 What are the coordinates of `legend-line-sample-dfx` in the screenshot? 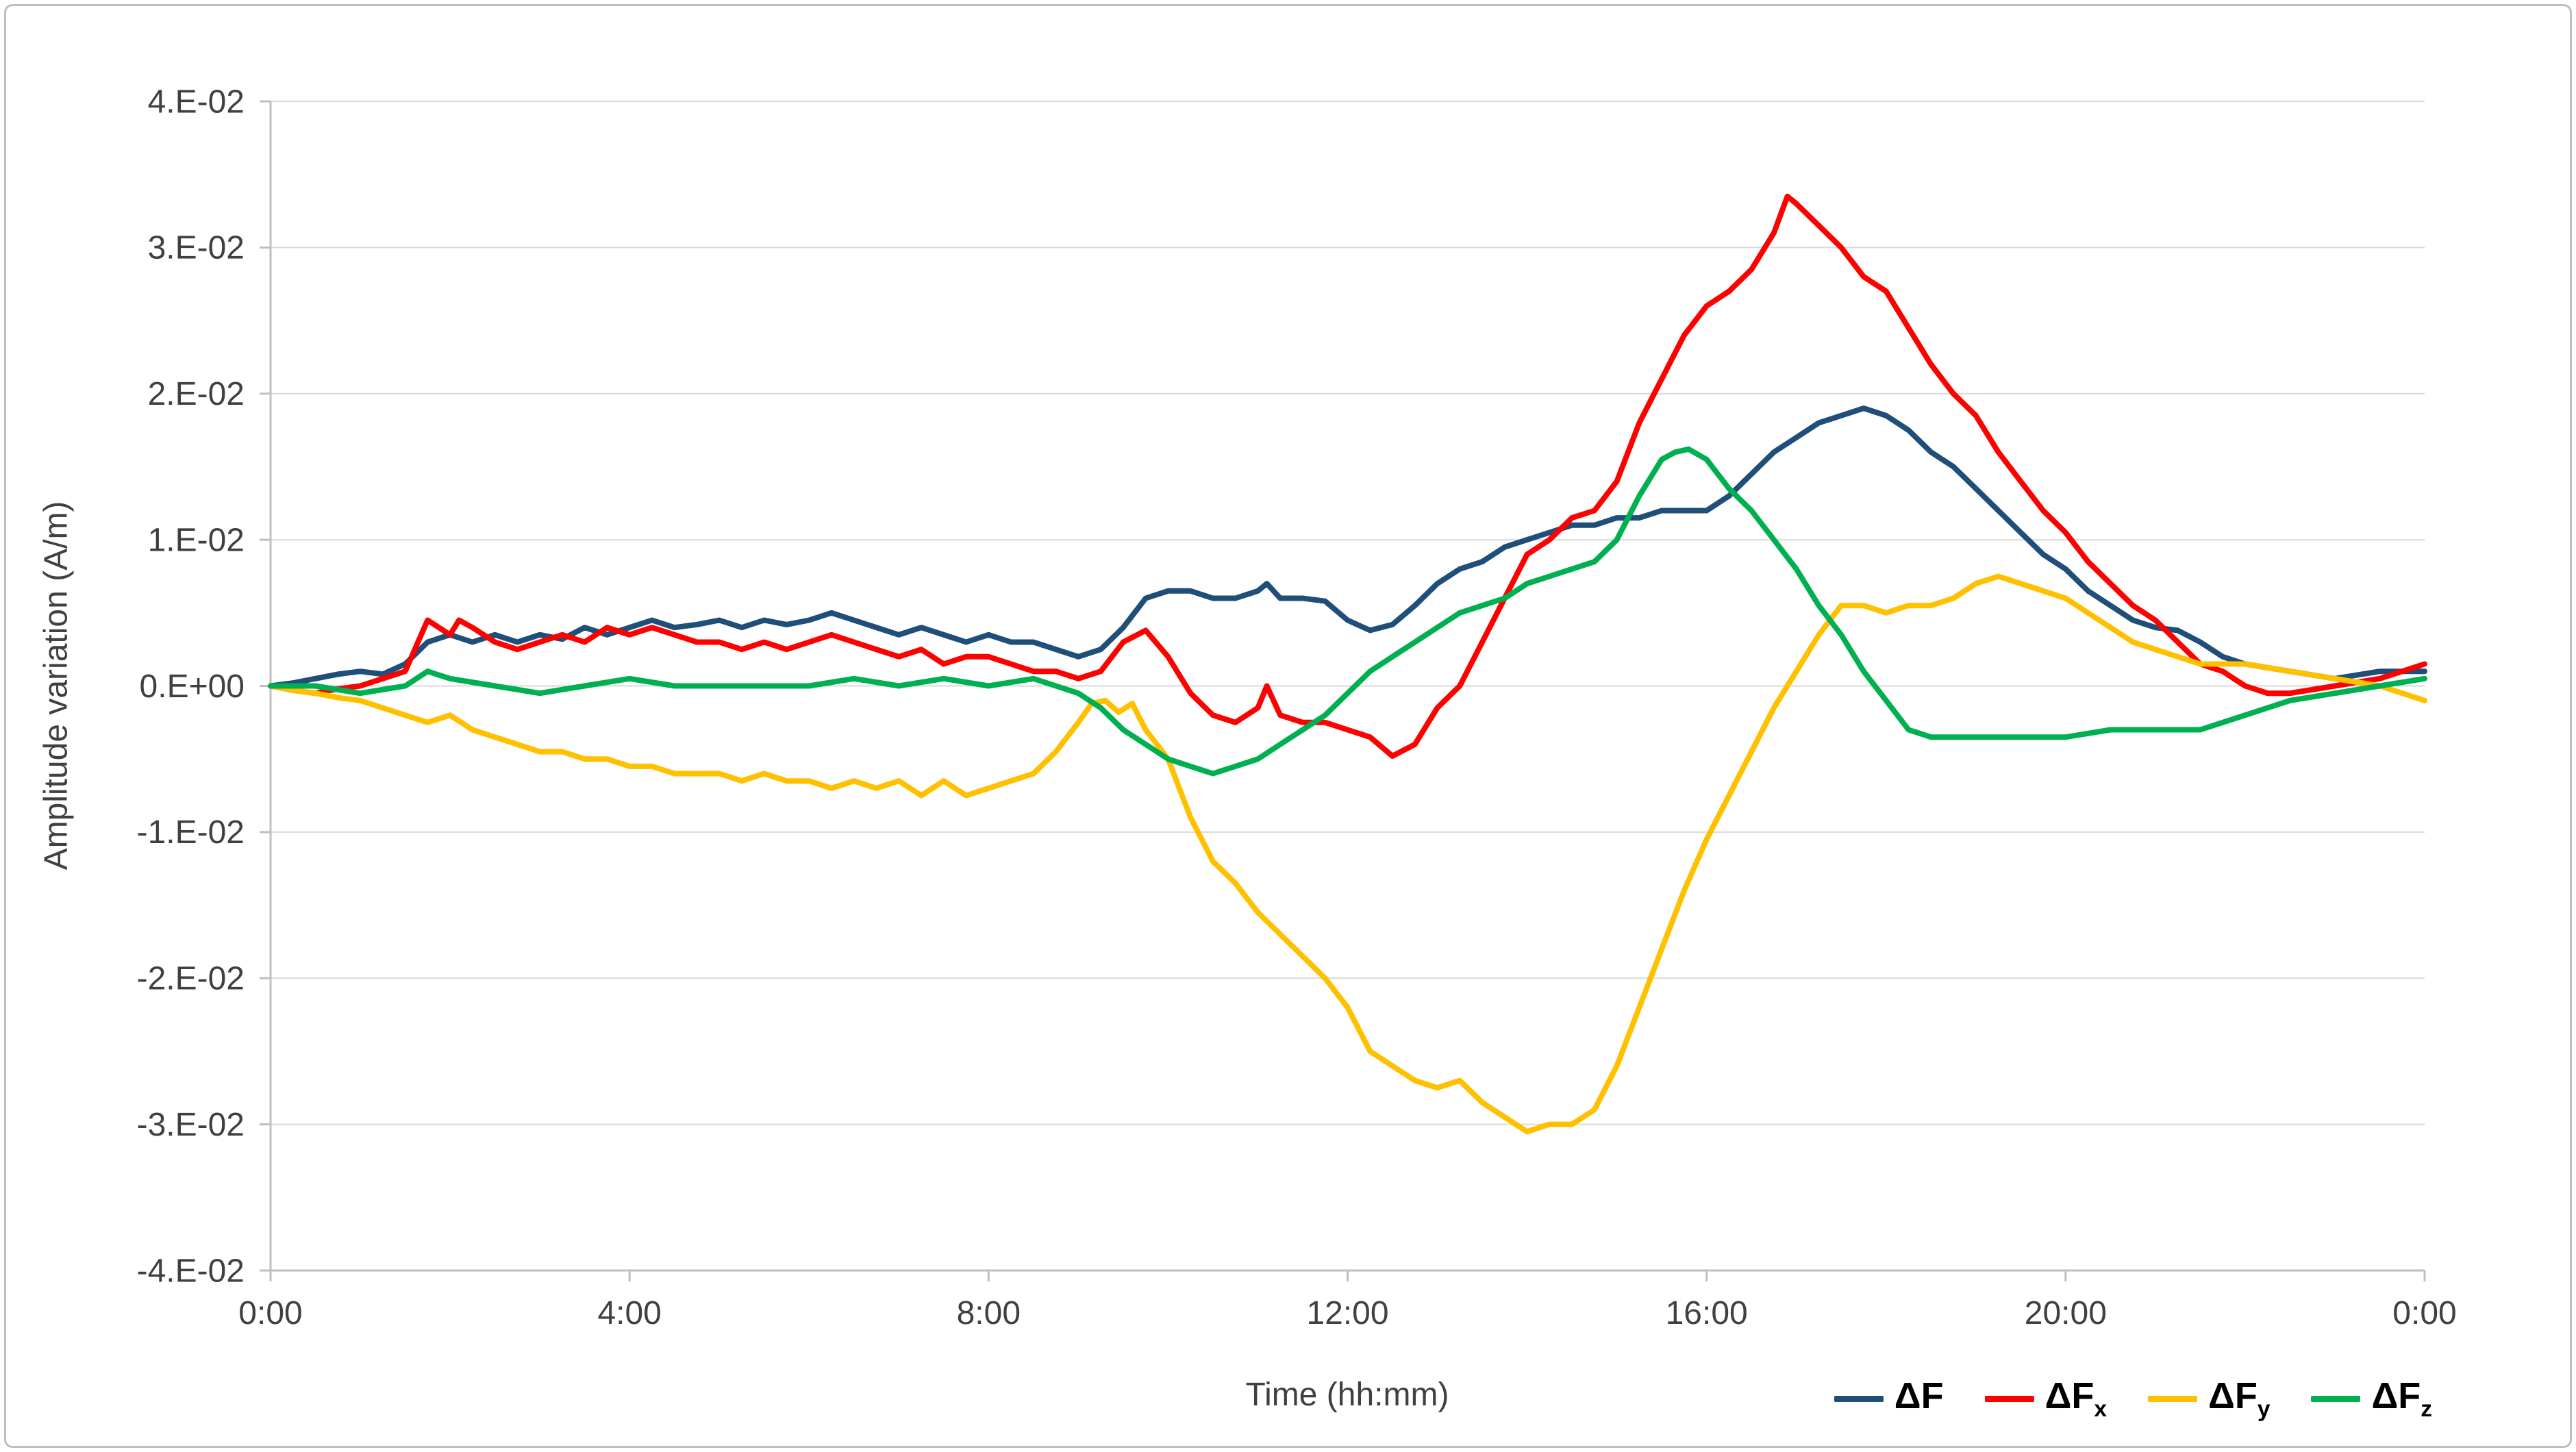 It's located at (2009, 1398).